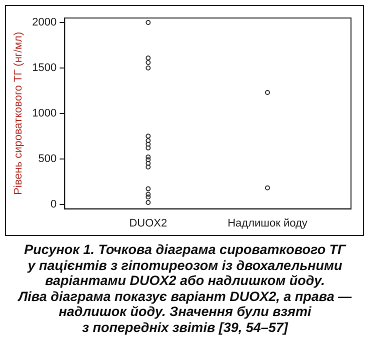  Describe the element at coordinates (44, 68) in the screenshot. I see `y-tick-label: 1500` at that location.